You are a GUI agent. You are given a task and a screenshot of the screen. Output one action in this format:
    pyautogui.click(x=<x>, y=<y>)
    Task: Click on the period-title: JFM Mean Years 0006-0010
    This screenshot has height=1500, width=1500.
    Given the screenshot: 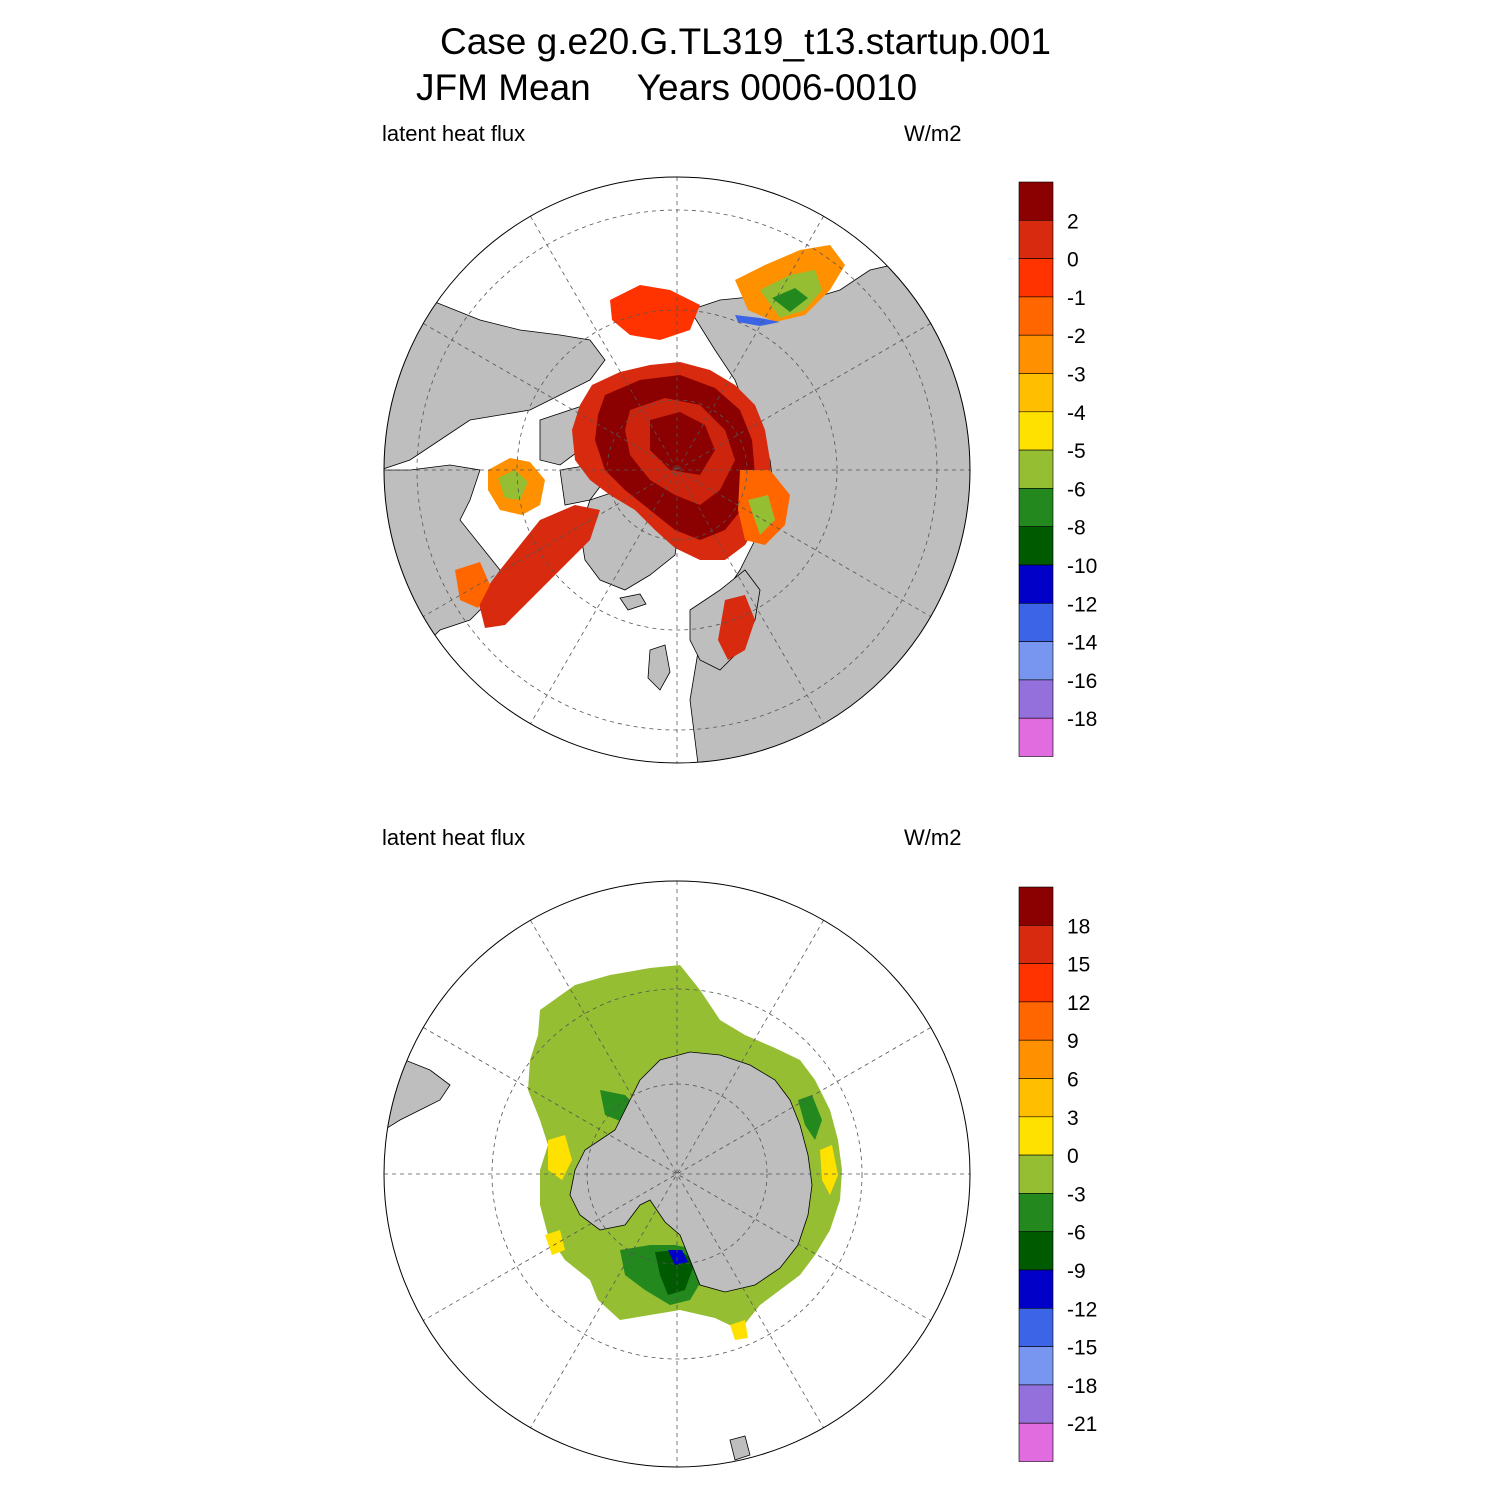 What is the action you would take?
    pyautogui.click(x=666, y=88)
    